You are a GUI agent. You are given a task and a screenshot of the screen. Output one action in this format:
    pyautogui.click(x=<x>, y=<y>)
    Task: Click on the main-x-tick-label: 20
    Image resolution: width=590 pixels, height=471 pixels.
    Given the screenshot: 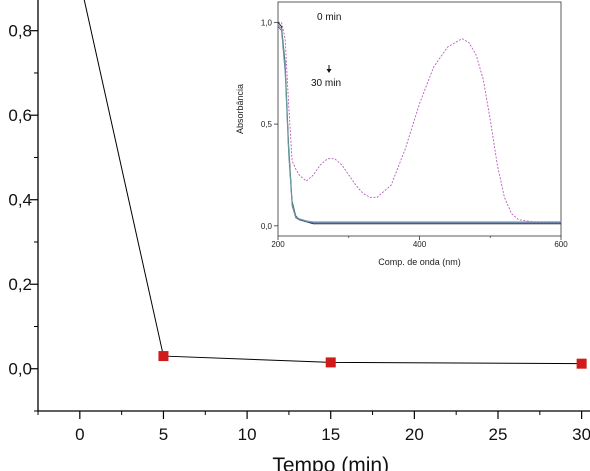 What is the action you would take?
    pyautogui.click(x=414, y=434)
    